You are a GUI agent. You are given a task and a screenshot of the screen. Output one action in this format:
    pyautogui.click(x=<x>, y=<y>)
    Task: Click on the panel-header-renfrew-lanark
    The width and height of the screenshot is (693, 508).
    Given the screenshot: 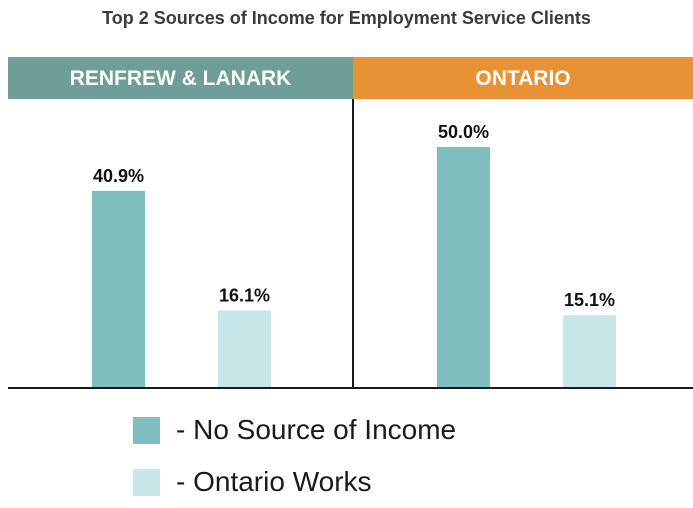 What is the action you would take?
    pyautogui.click(x=180, y=78)
    